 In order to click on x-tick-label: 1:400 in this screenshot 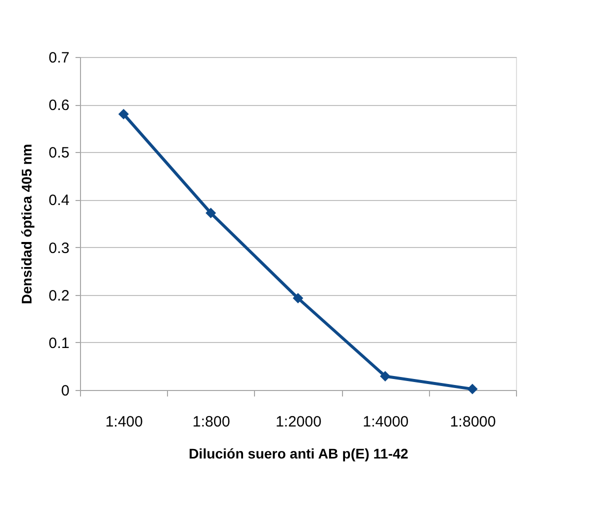, I will do `click(124, 422)`.